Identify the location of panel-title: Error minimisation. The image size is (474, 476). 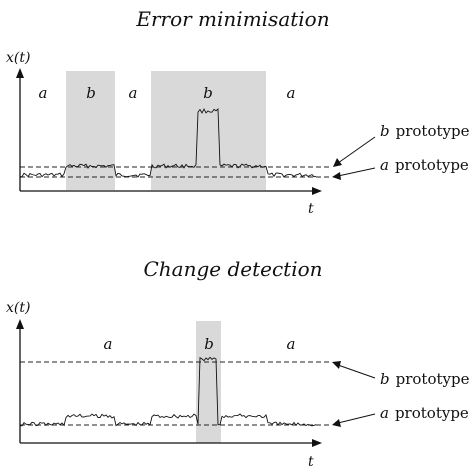
(232, 19).